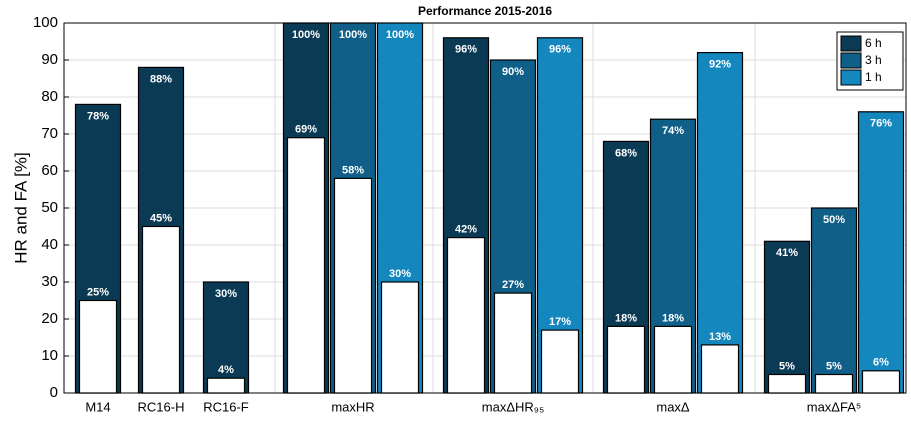  I want to click on value-label: 78%, so click(98, 116).